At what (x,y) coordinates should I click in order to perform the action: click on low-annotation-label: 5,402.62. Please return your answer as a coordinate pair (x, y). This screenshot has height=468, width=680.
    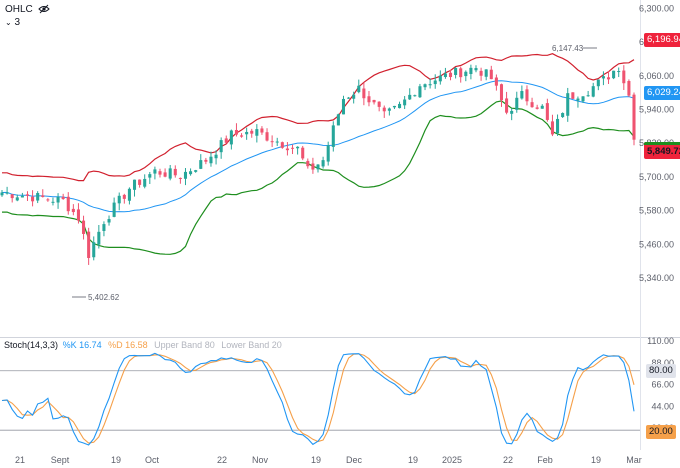
    Looking at the image, I should click on (104, 297).